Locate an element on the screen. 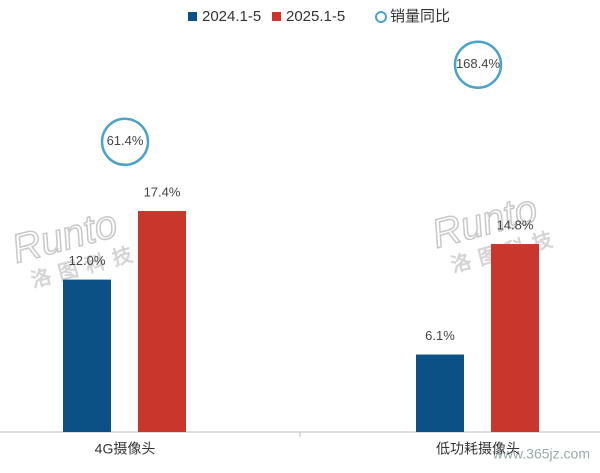 This screenshot has height=473, width=600. x-tick-label: 4G摄像头 is located at coordinates (125, 449).